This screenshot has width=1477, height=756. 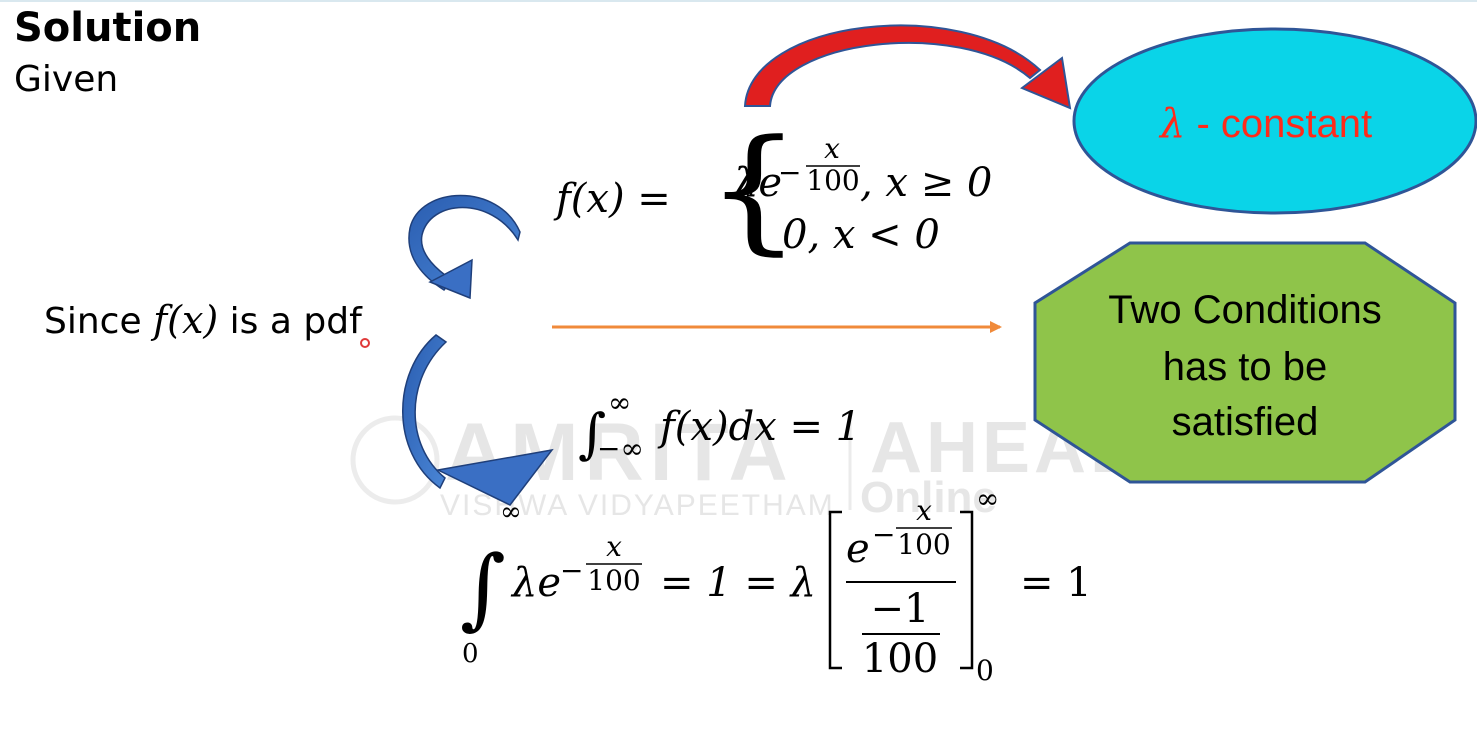 What do you see at coordinates (985, 670) in the screenshot?
I see `solution-bracket-lower: 0` at bounding box center [985, 670].